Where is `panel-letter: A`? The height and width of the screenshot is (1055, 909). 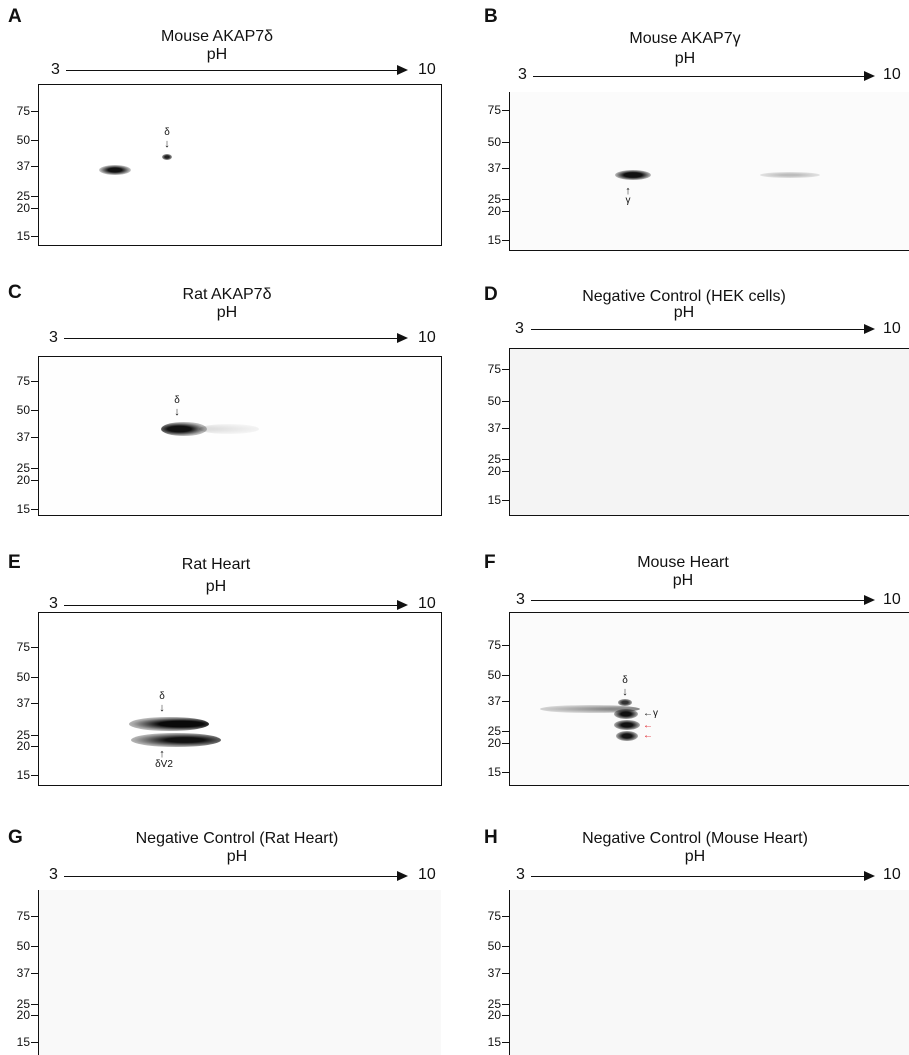
panel-letter: A is located at coordinates (15, 16).